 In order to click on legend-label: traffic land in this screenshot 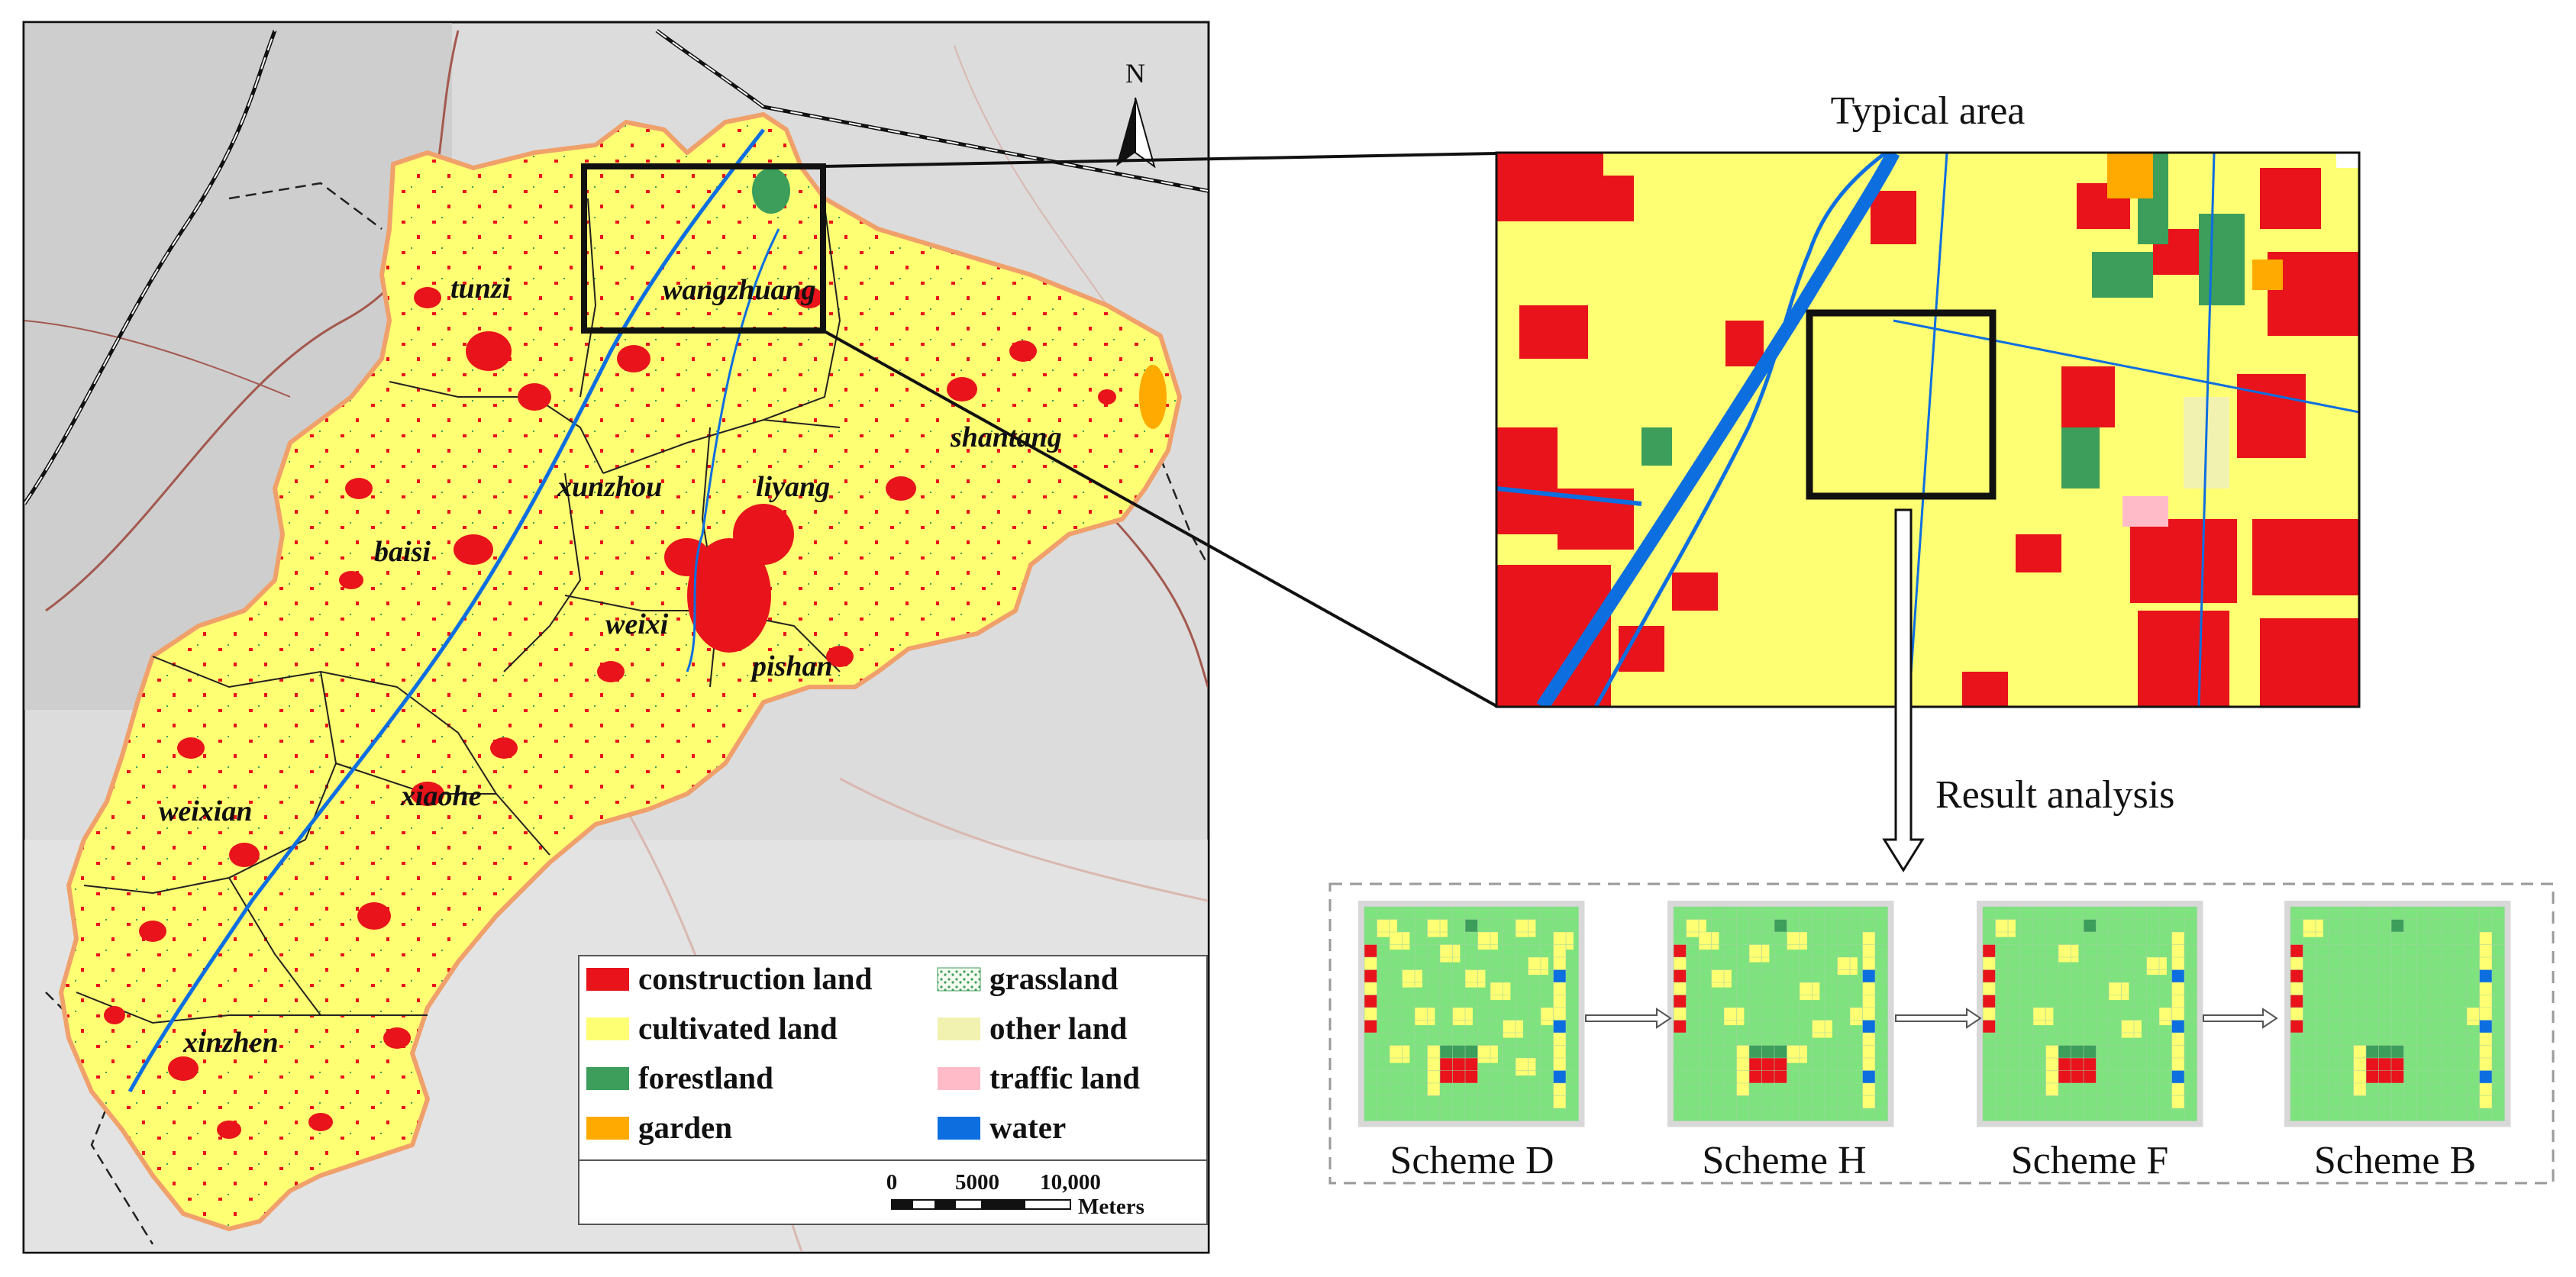, I will do `click(1064, 1077)`.